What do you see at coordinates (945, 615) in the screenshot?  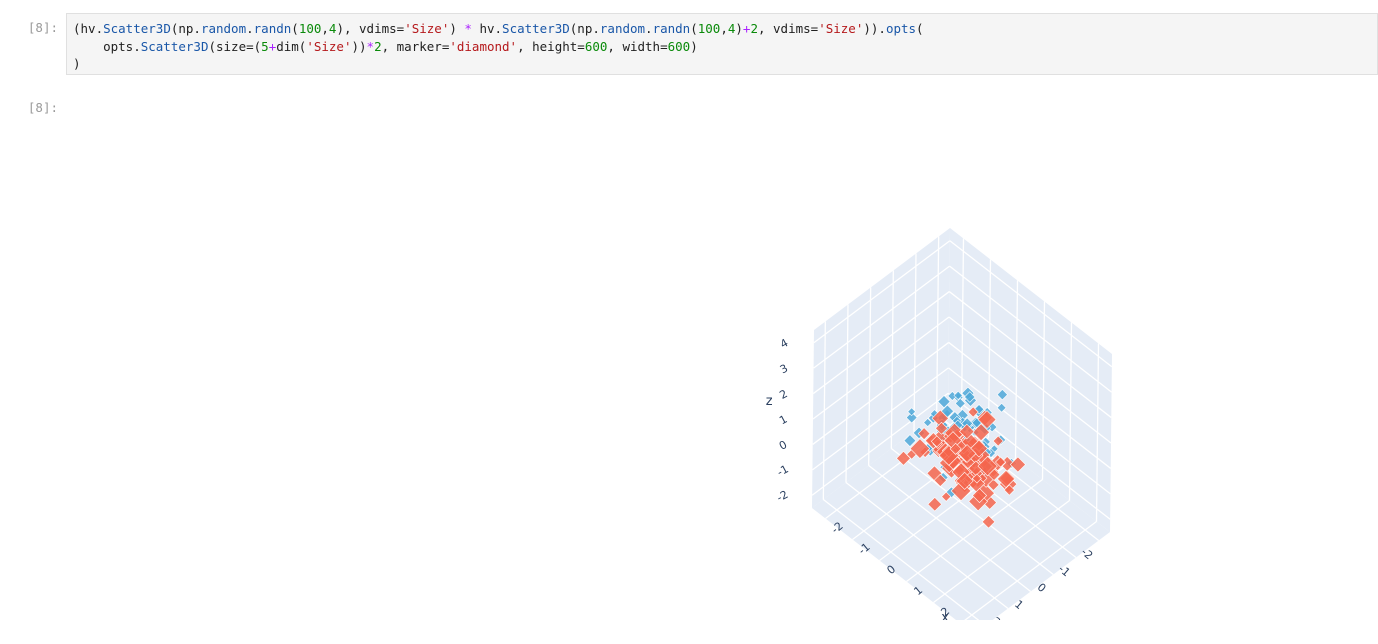 I see `x-axis-title: x` at bounding box center [945, 615].